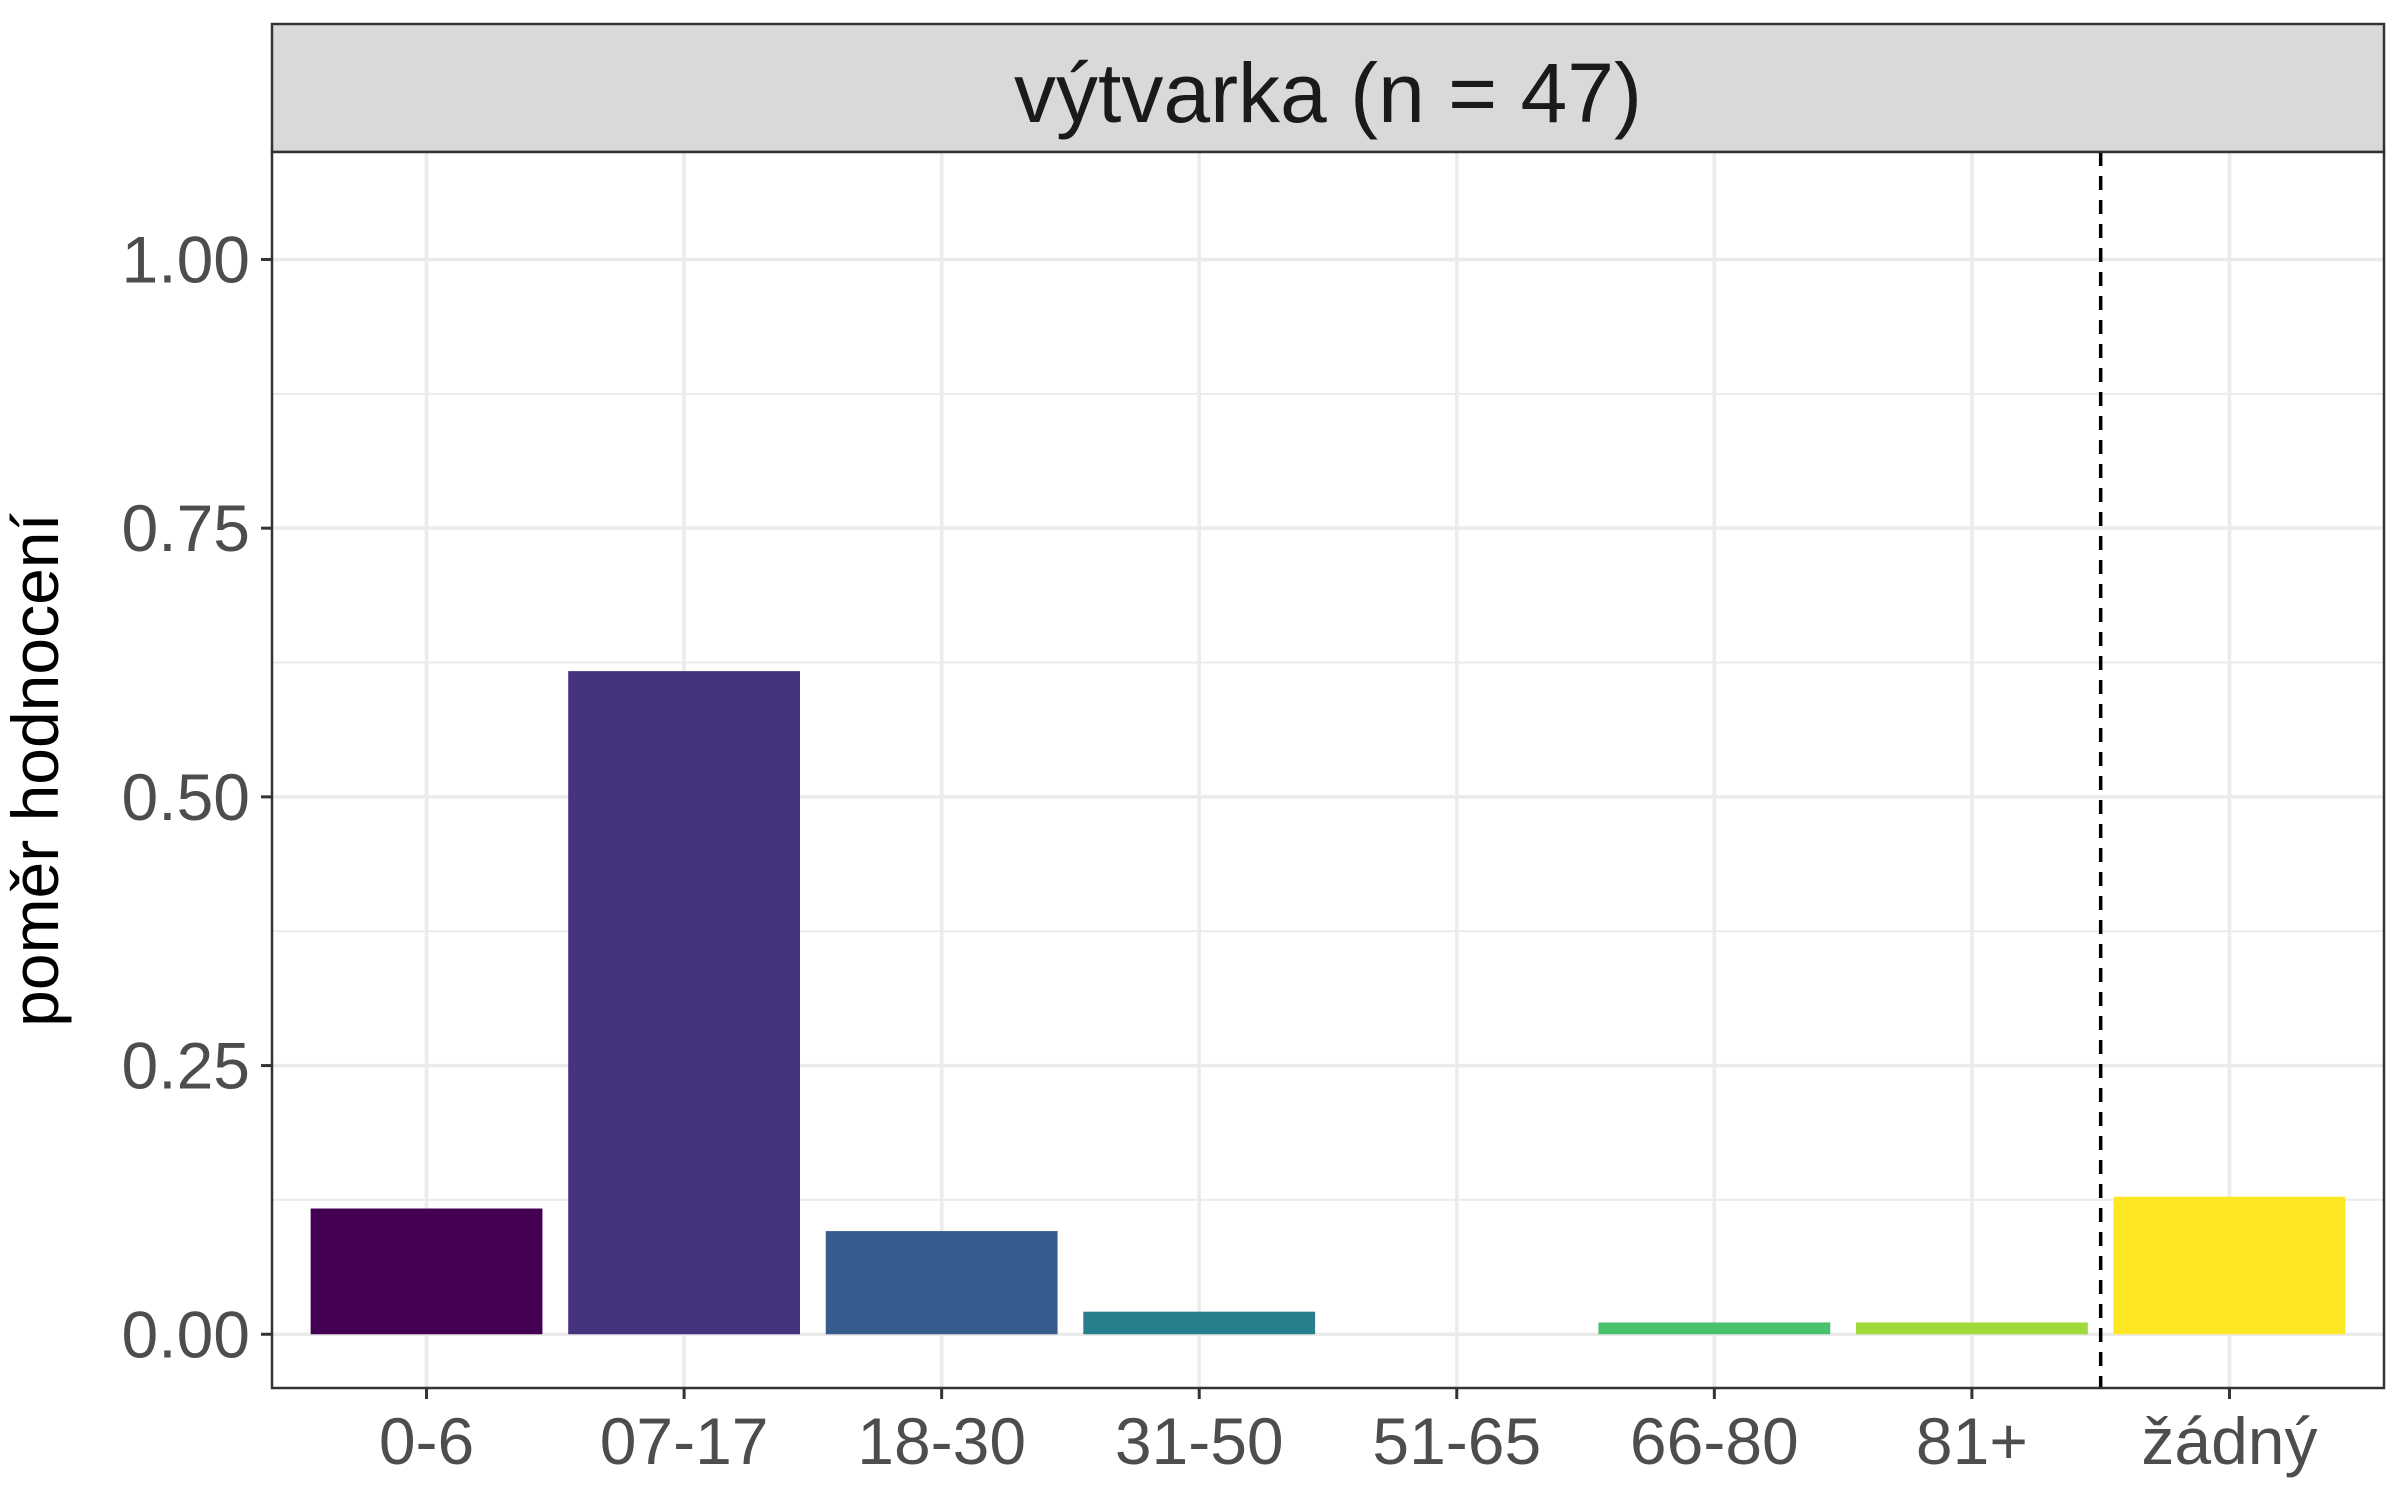  I want to click on y-axis-title: poměr hodnocení, so click(36, 769).